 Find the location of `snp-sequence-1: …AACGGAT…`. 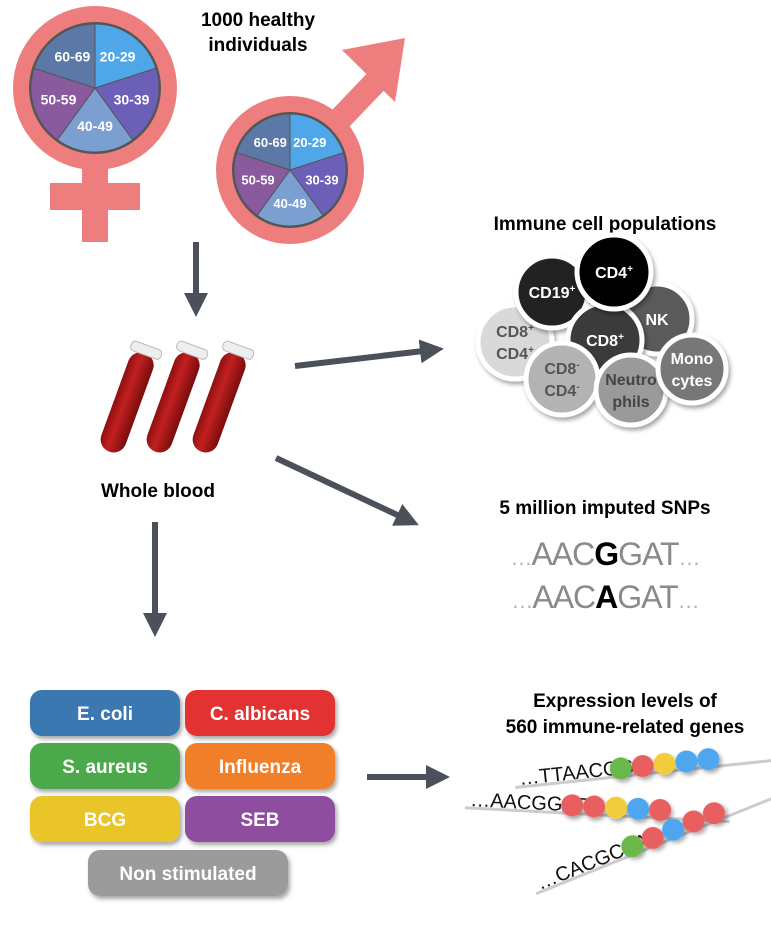

snp-sequence-1: …AACGGAT… is located at coordinates (604, 554).